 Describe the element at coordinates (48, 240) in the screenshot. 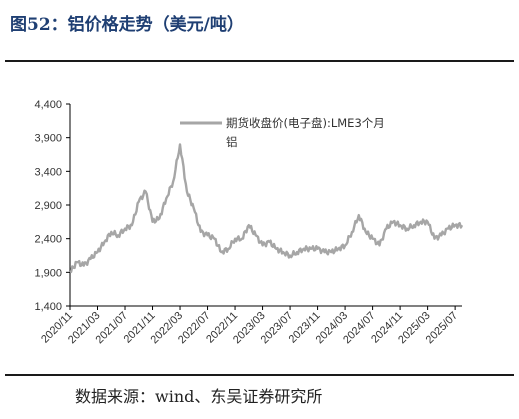

I see `y-tick-label: 2,400` at that location.